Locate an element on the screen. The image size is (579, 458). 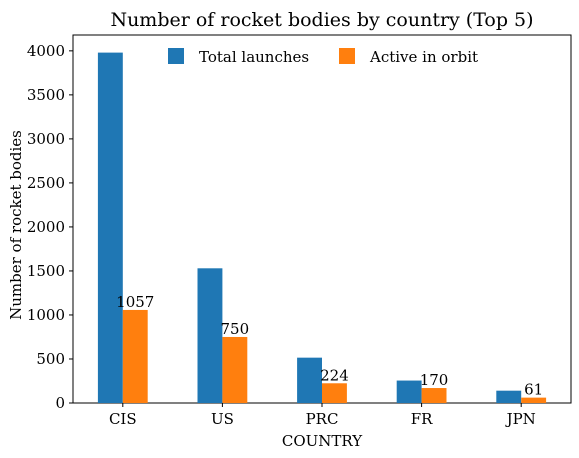
x-tick-label: US is located at coordinates (222, 419).